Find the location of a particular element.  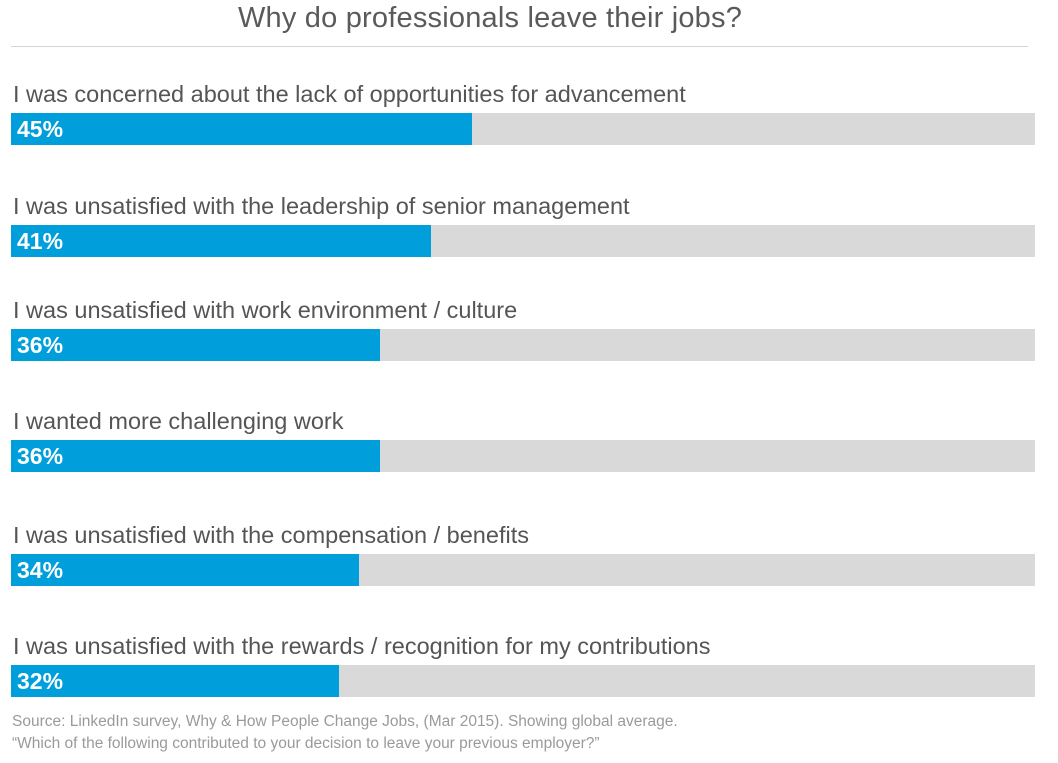

category-label: I wanted more challenging work is located at coordinates (178, 421).